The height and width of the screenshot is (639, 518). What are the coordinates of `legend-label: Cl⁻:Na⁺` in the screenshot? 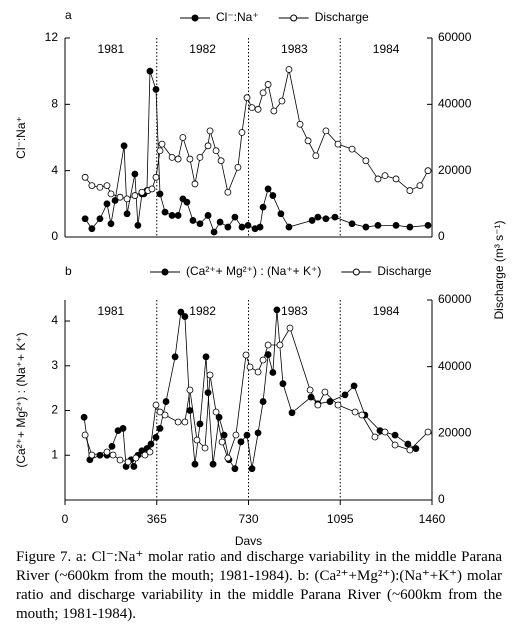 It's located at (237, 17).